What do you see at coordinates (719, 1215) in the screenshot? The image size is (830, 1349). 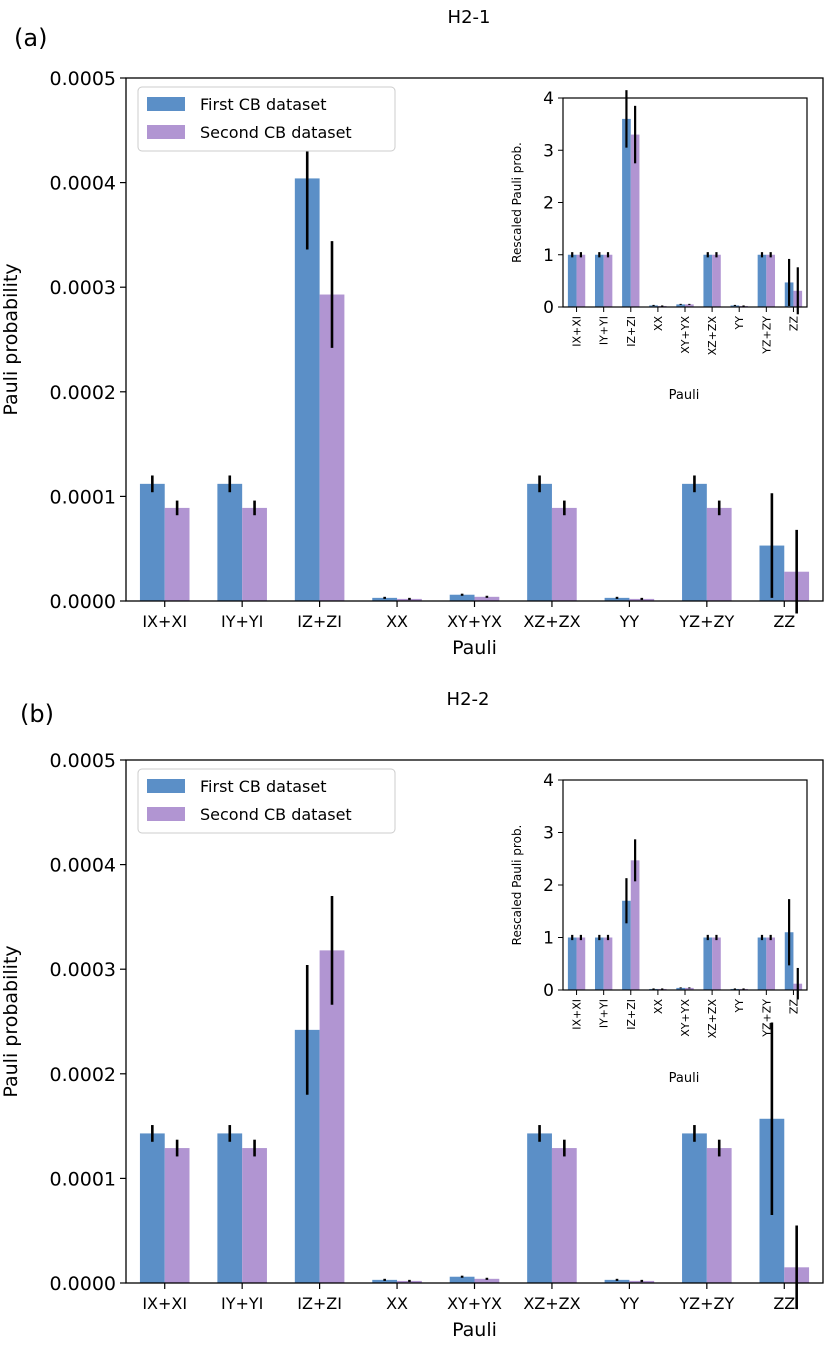 I see `bar-second-yz-zy` at bounding box center [719, 1215].